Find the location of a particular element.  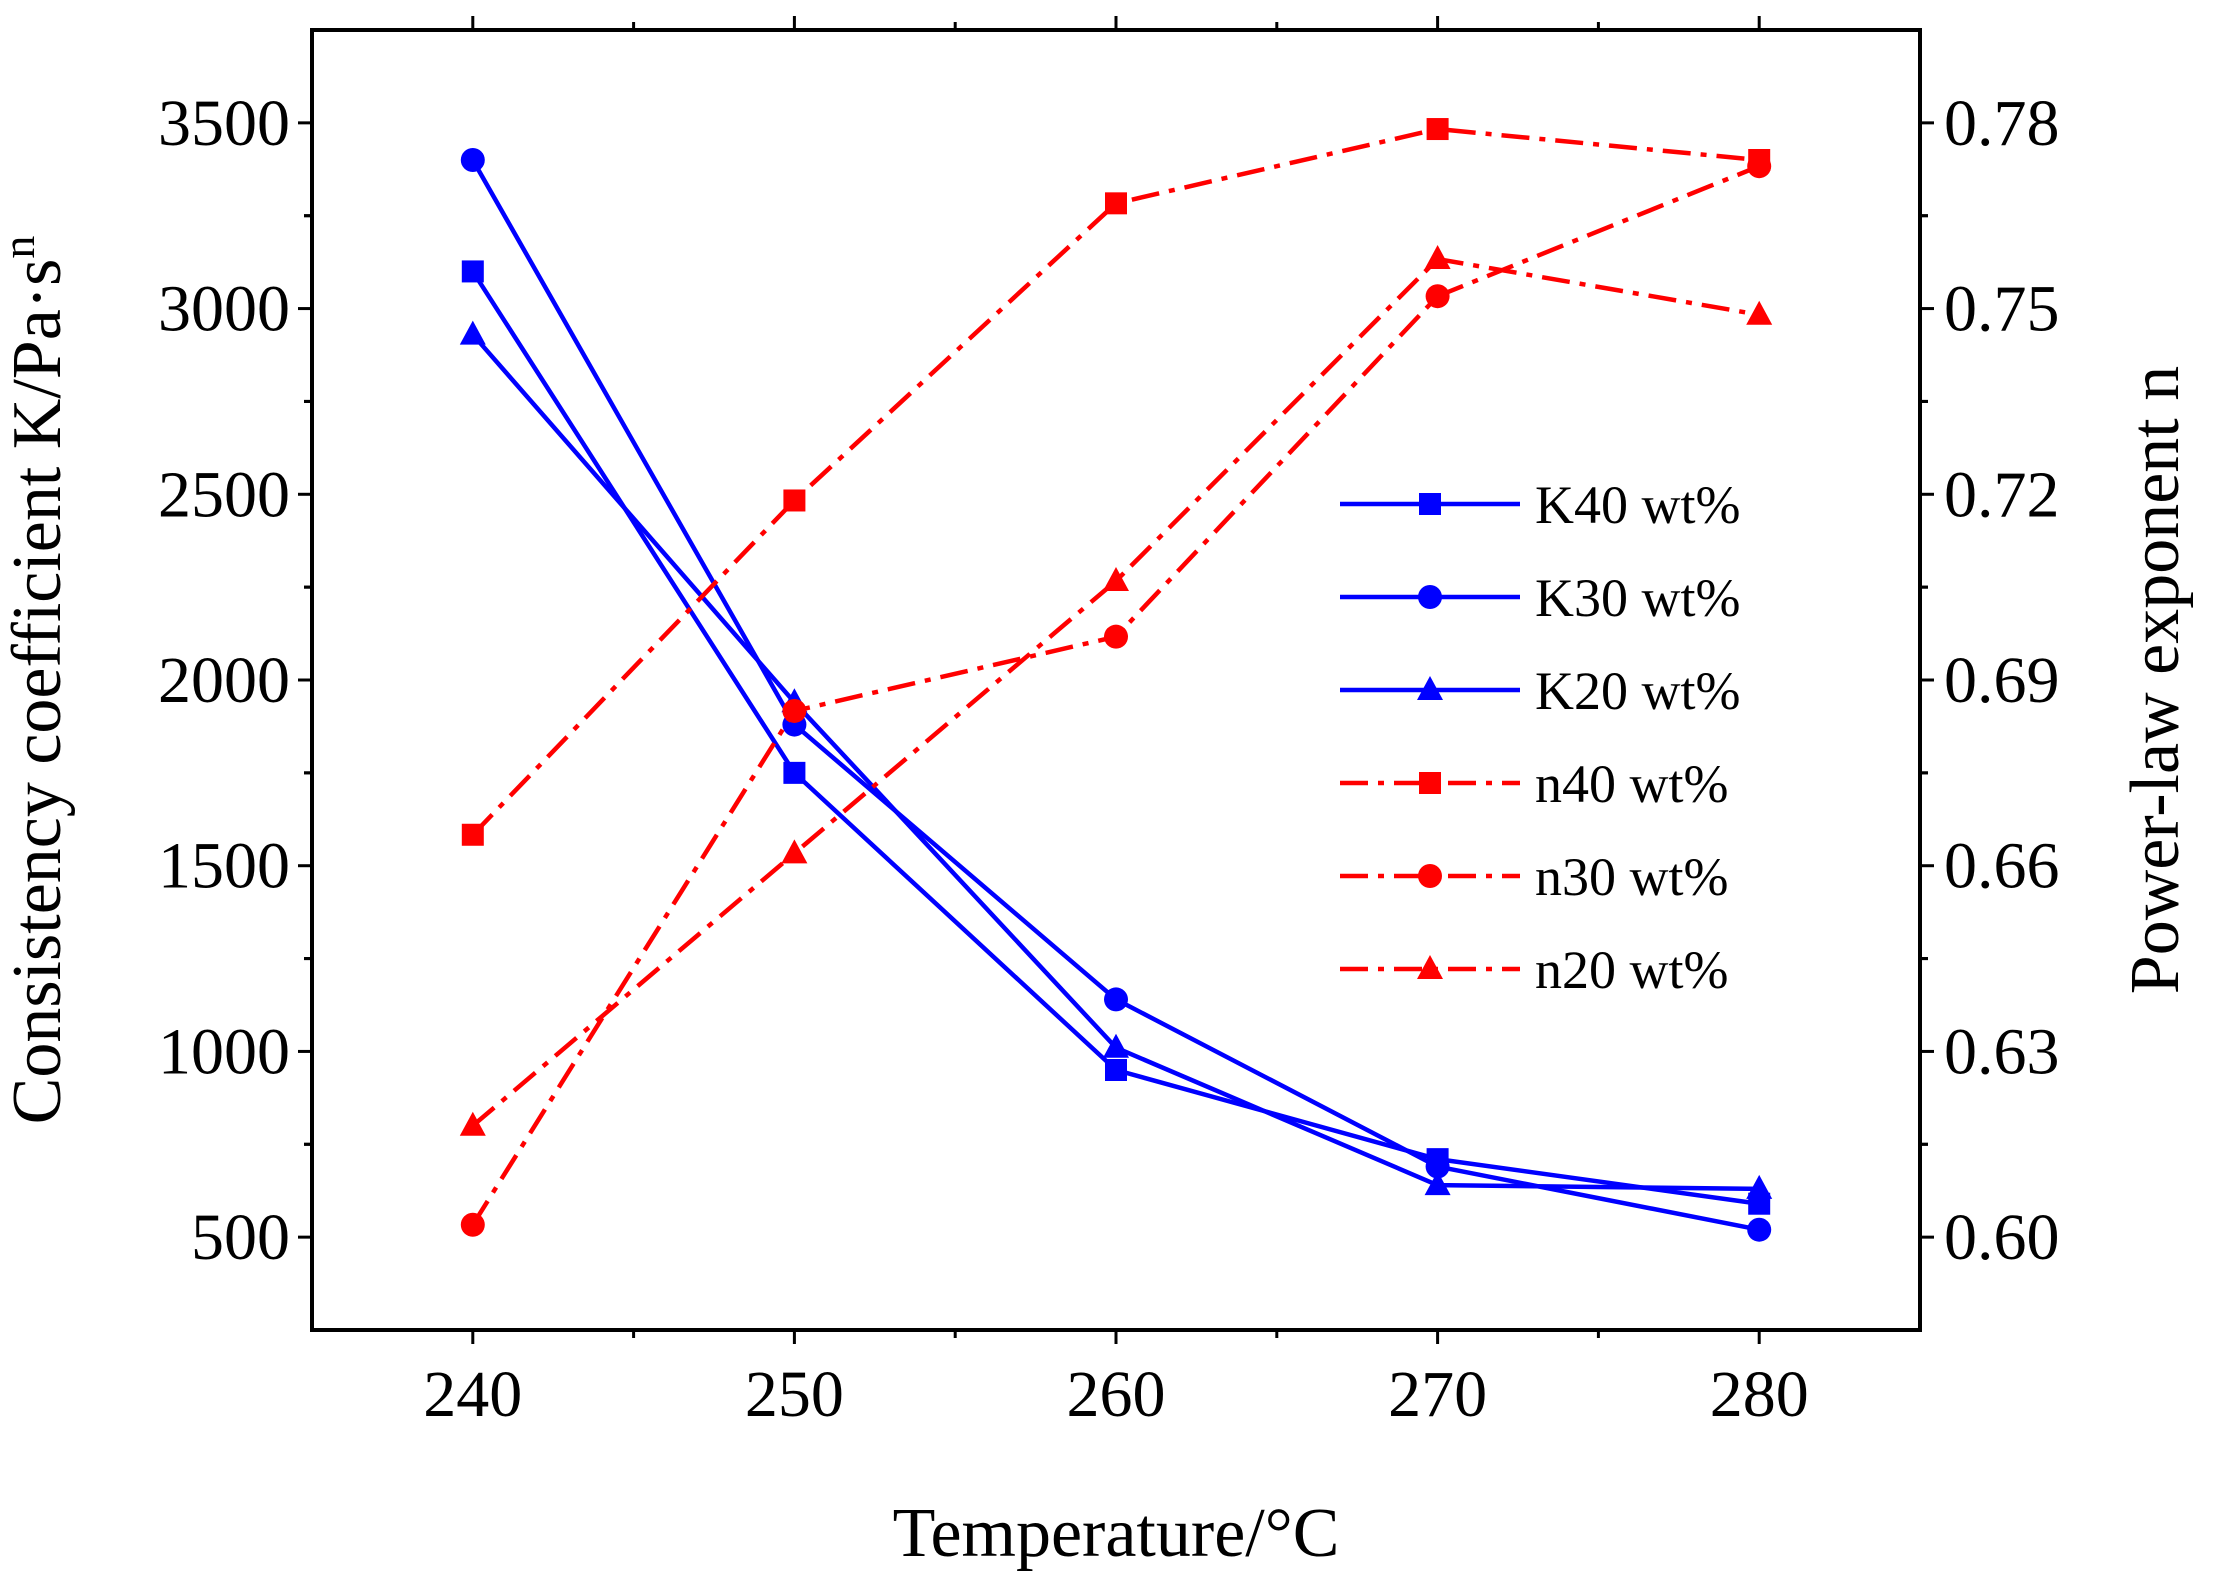

x-axis-title: Temperature/°C is located at coordinates (1116, 1533).